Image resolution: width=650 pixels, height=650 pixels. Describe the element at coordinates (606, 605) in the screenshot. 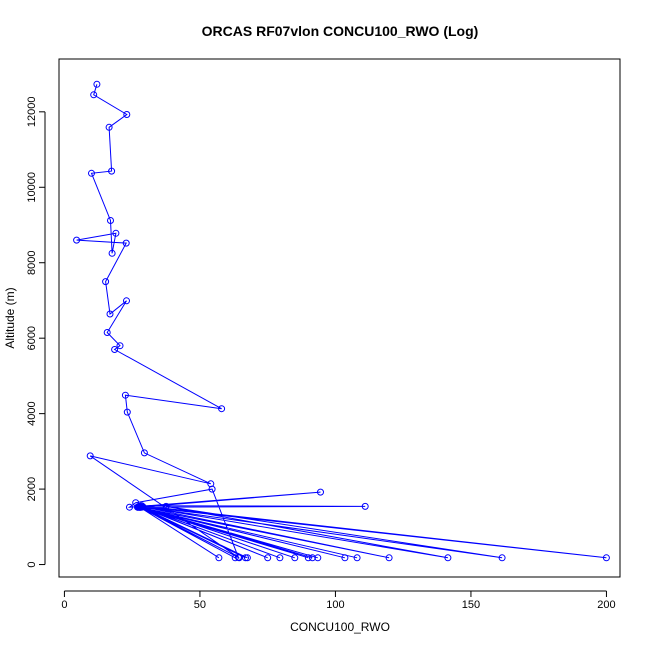

I see `x-tick-label: 200` at that location.